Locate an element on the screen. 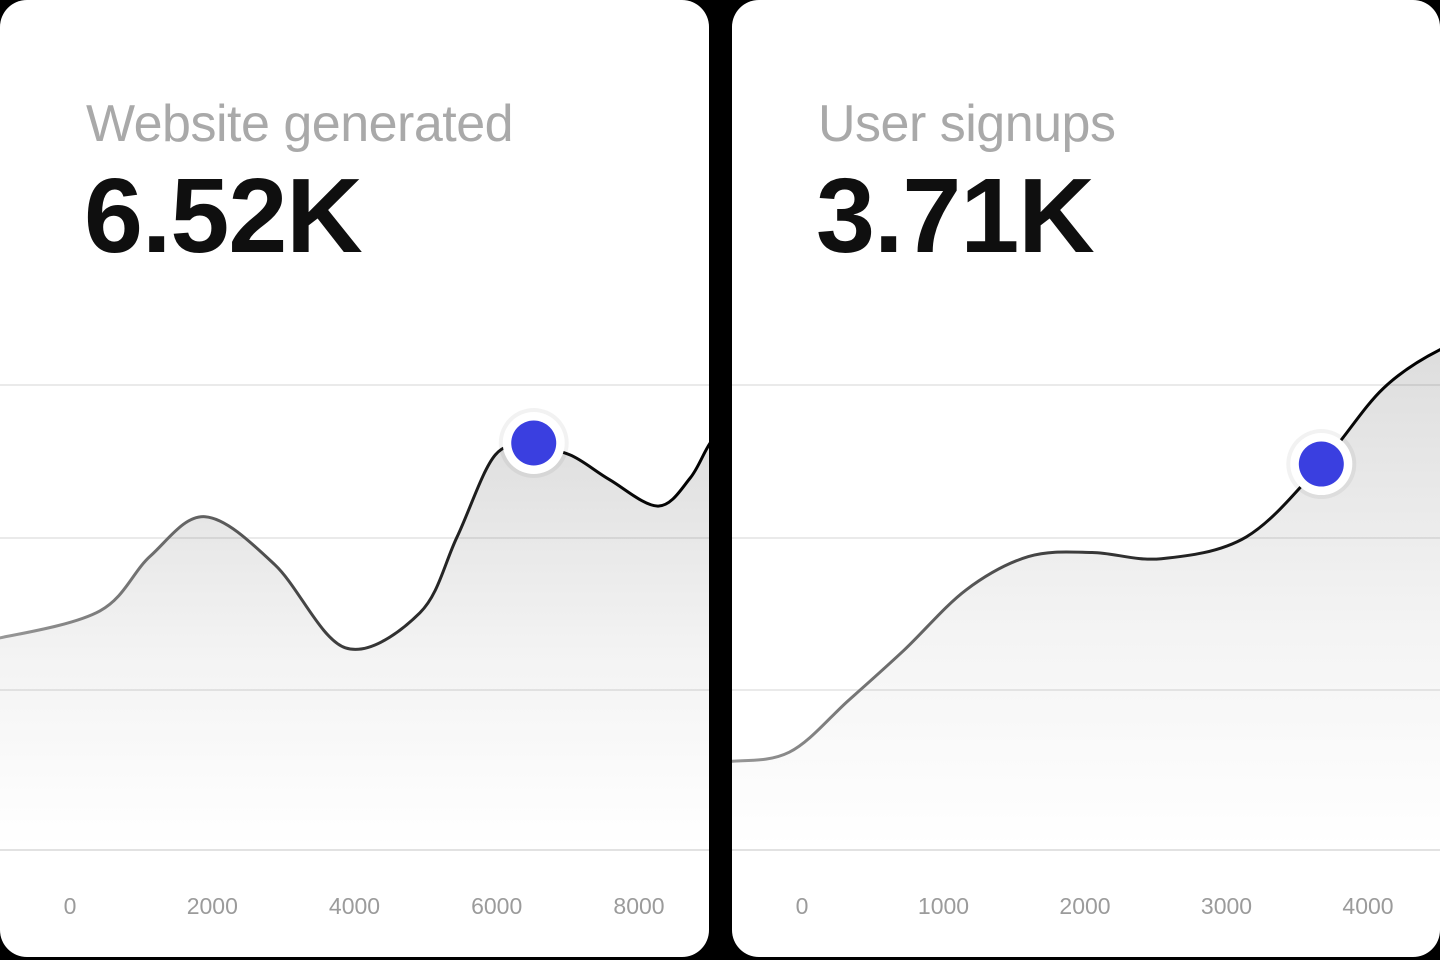  card-headline-value: 6.52K is located at coordinates (223, 216).